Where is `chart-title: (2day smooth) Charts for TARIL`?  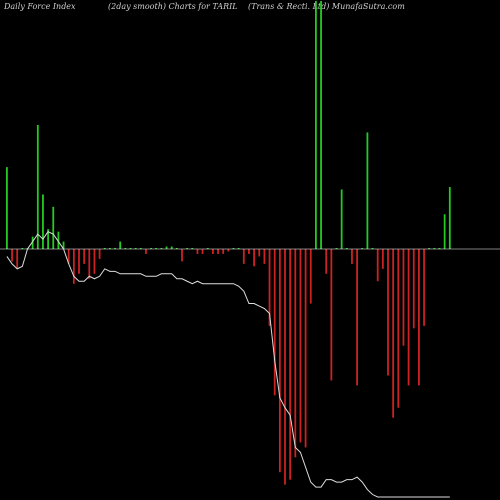 chart-title: (2day smooth) Charts for TARIL is located at coordinates (173, 6).